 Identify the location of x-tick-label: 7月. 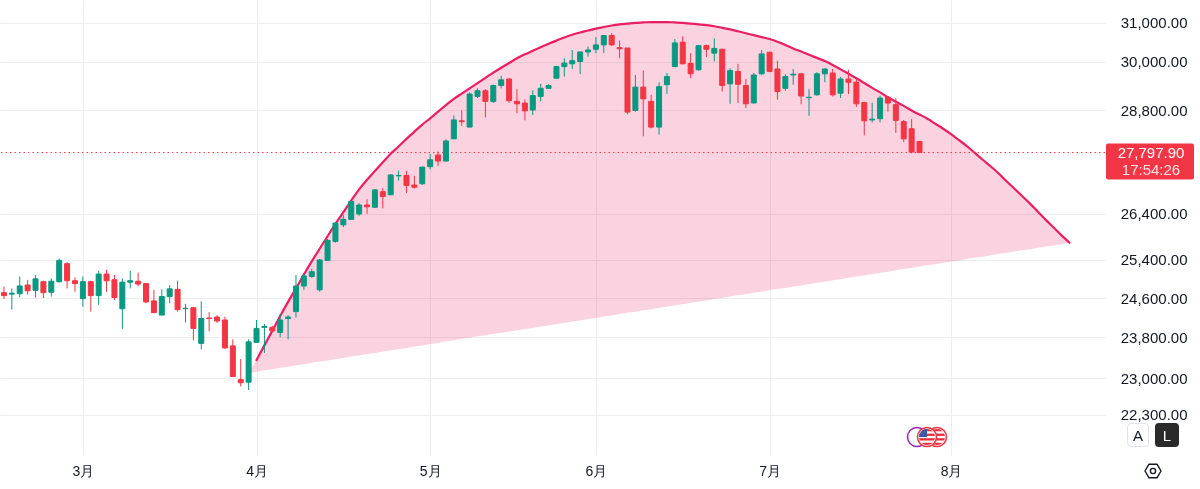
(770, 470).